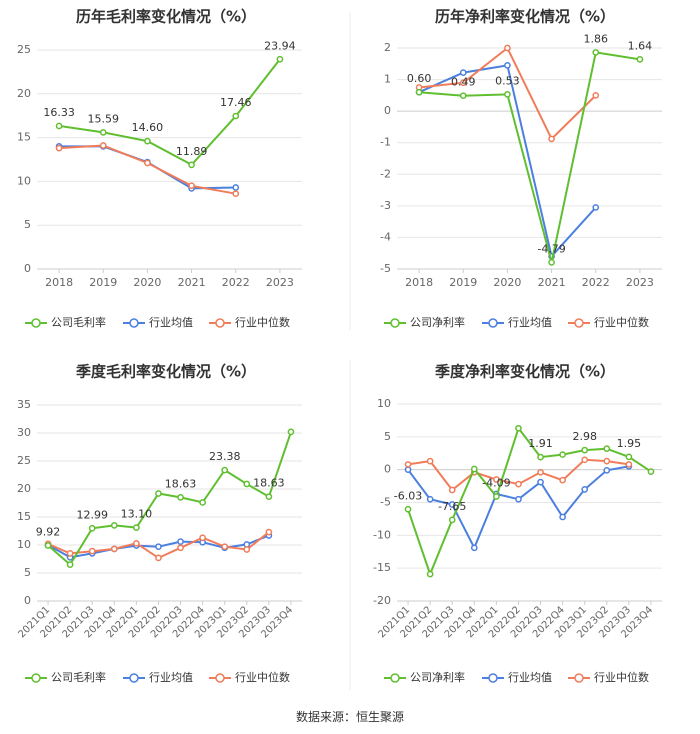  I want to click on y-tick-label: -15, so click(382, 567).